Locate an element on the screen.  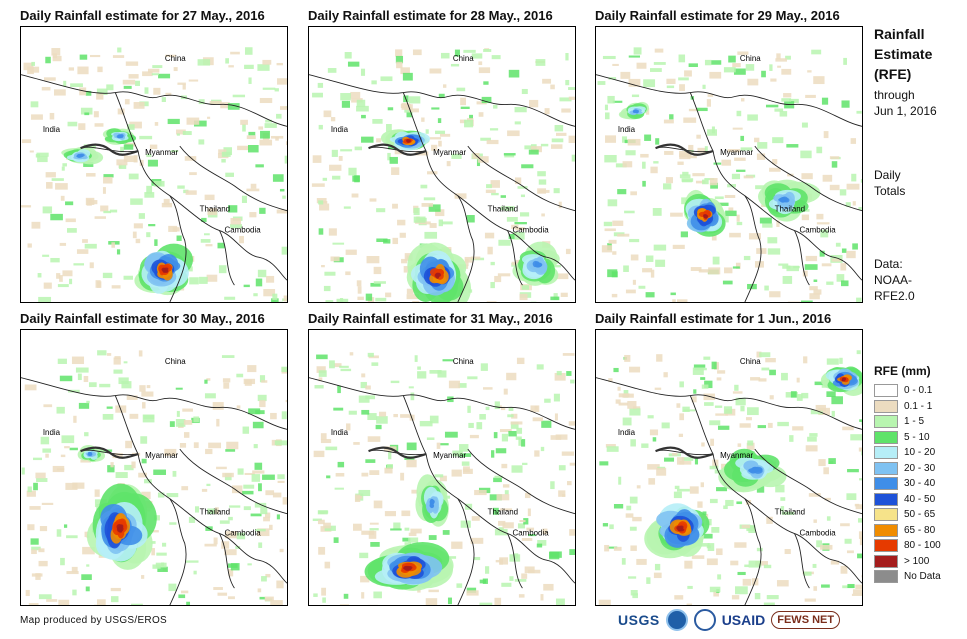
sidebar-title: Rainfall Estimate (RFE) is located at coordinates (903, 54).